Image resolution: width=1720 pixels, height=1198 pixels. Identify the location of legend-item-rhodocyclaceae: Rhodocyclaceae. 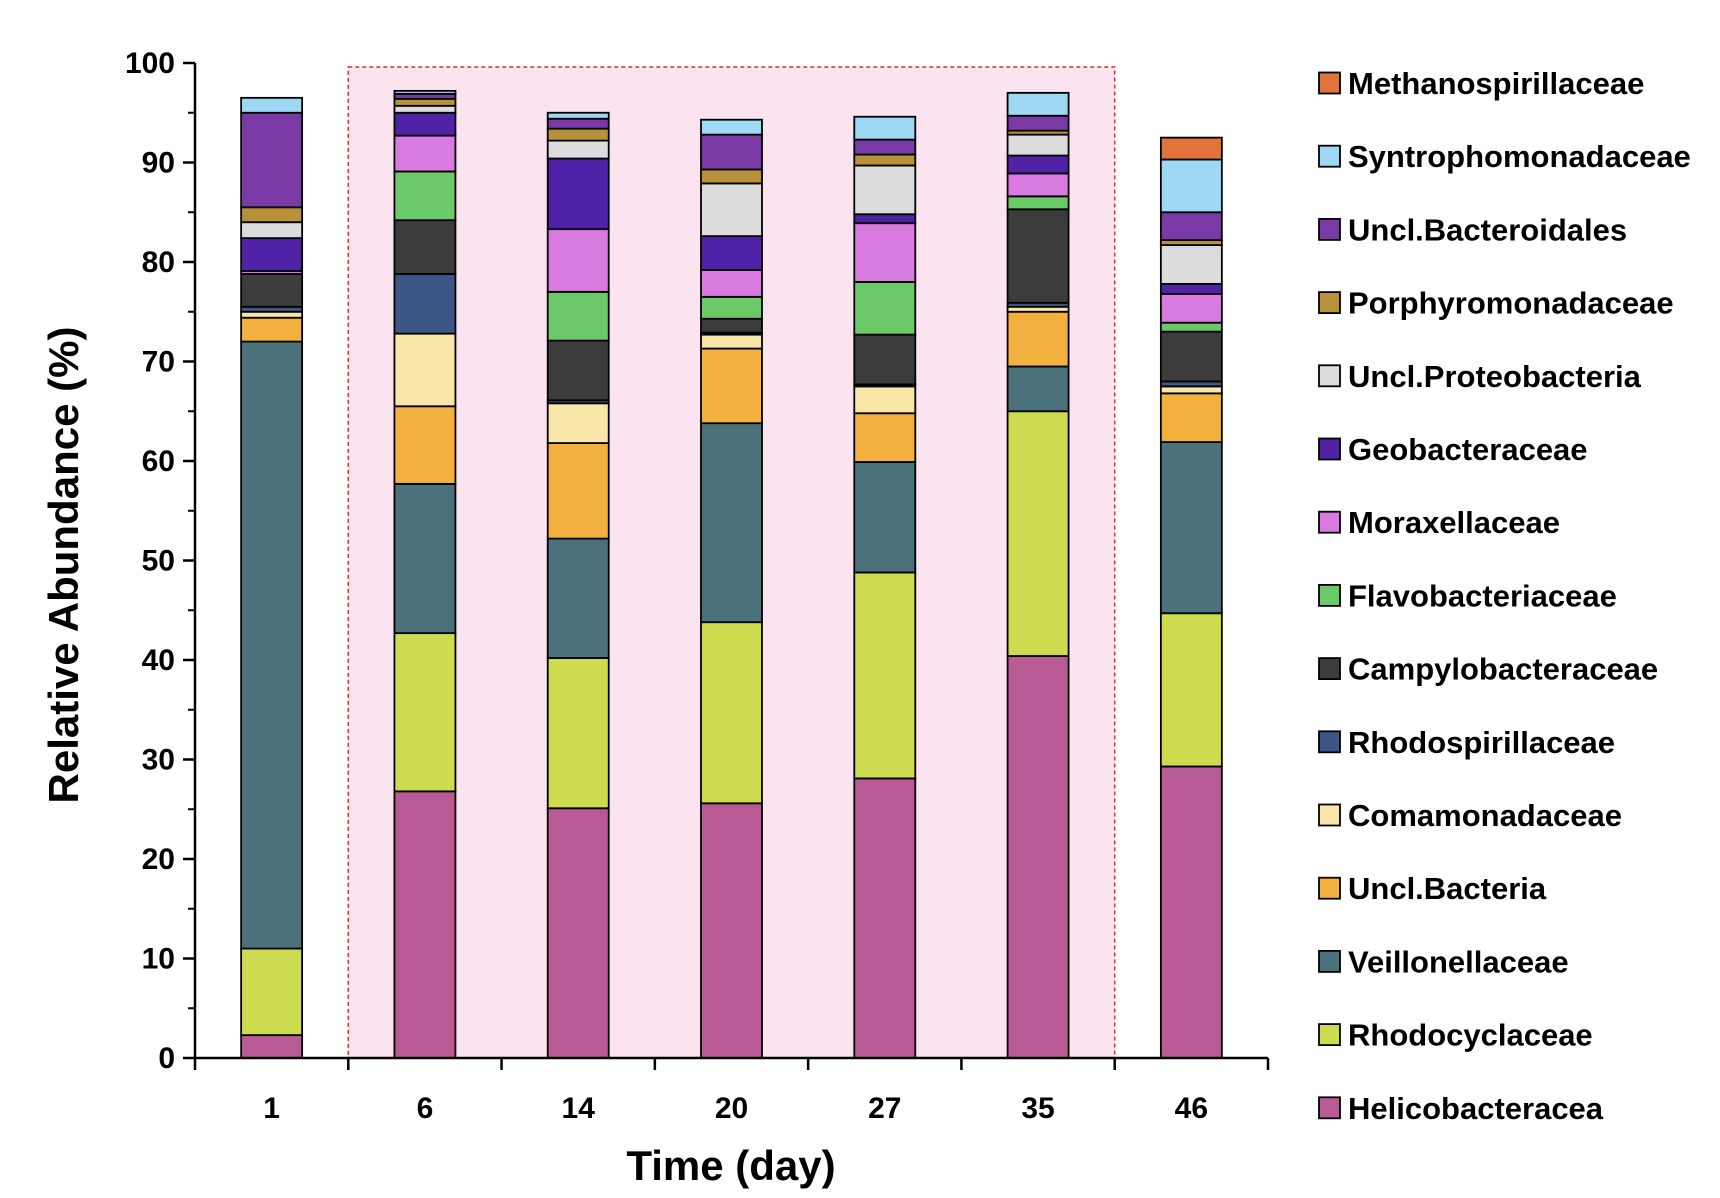
(1455, 1035).